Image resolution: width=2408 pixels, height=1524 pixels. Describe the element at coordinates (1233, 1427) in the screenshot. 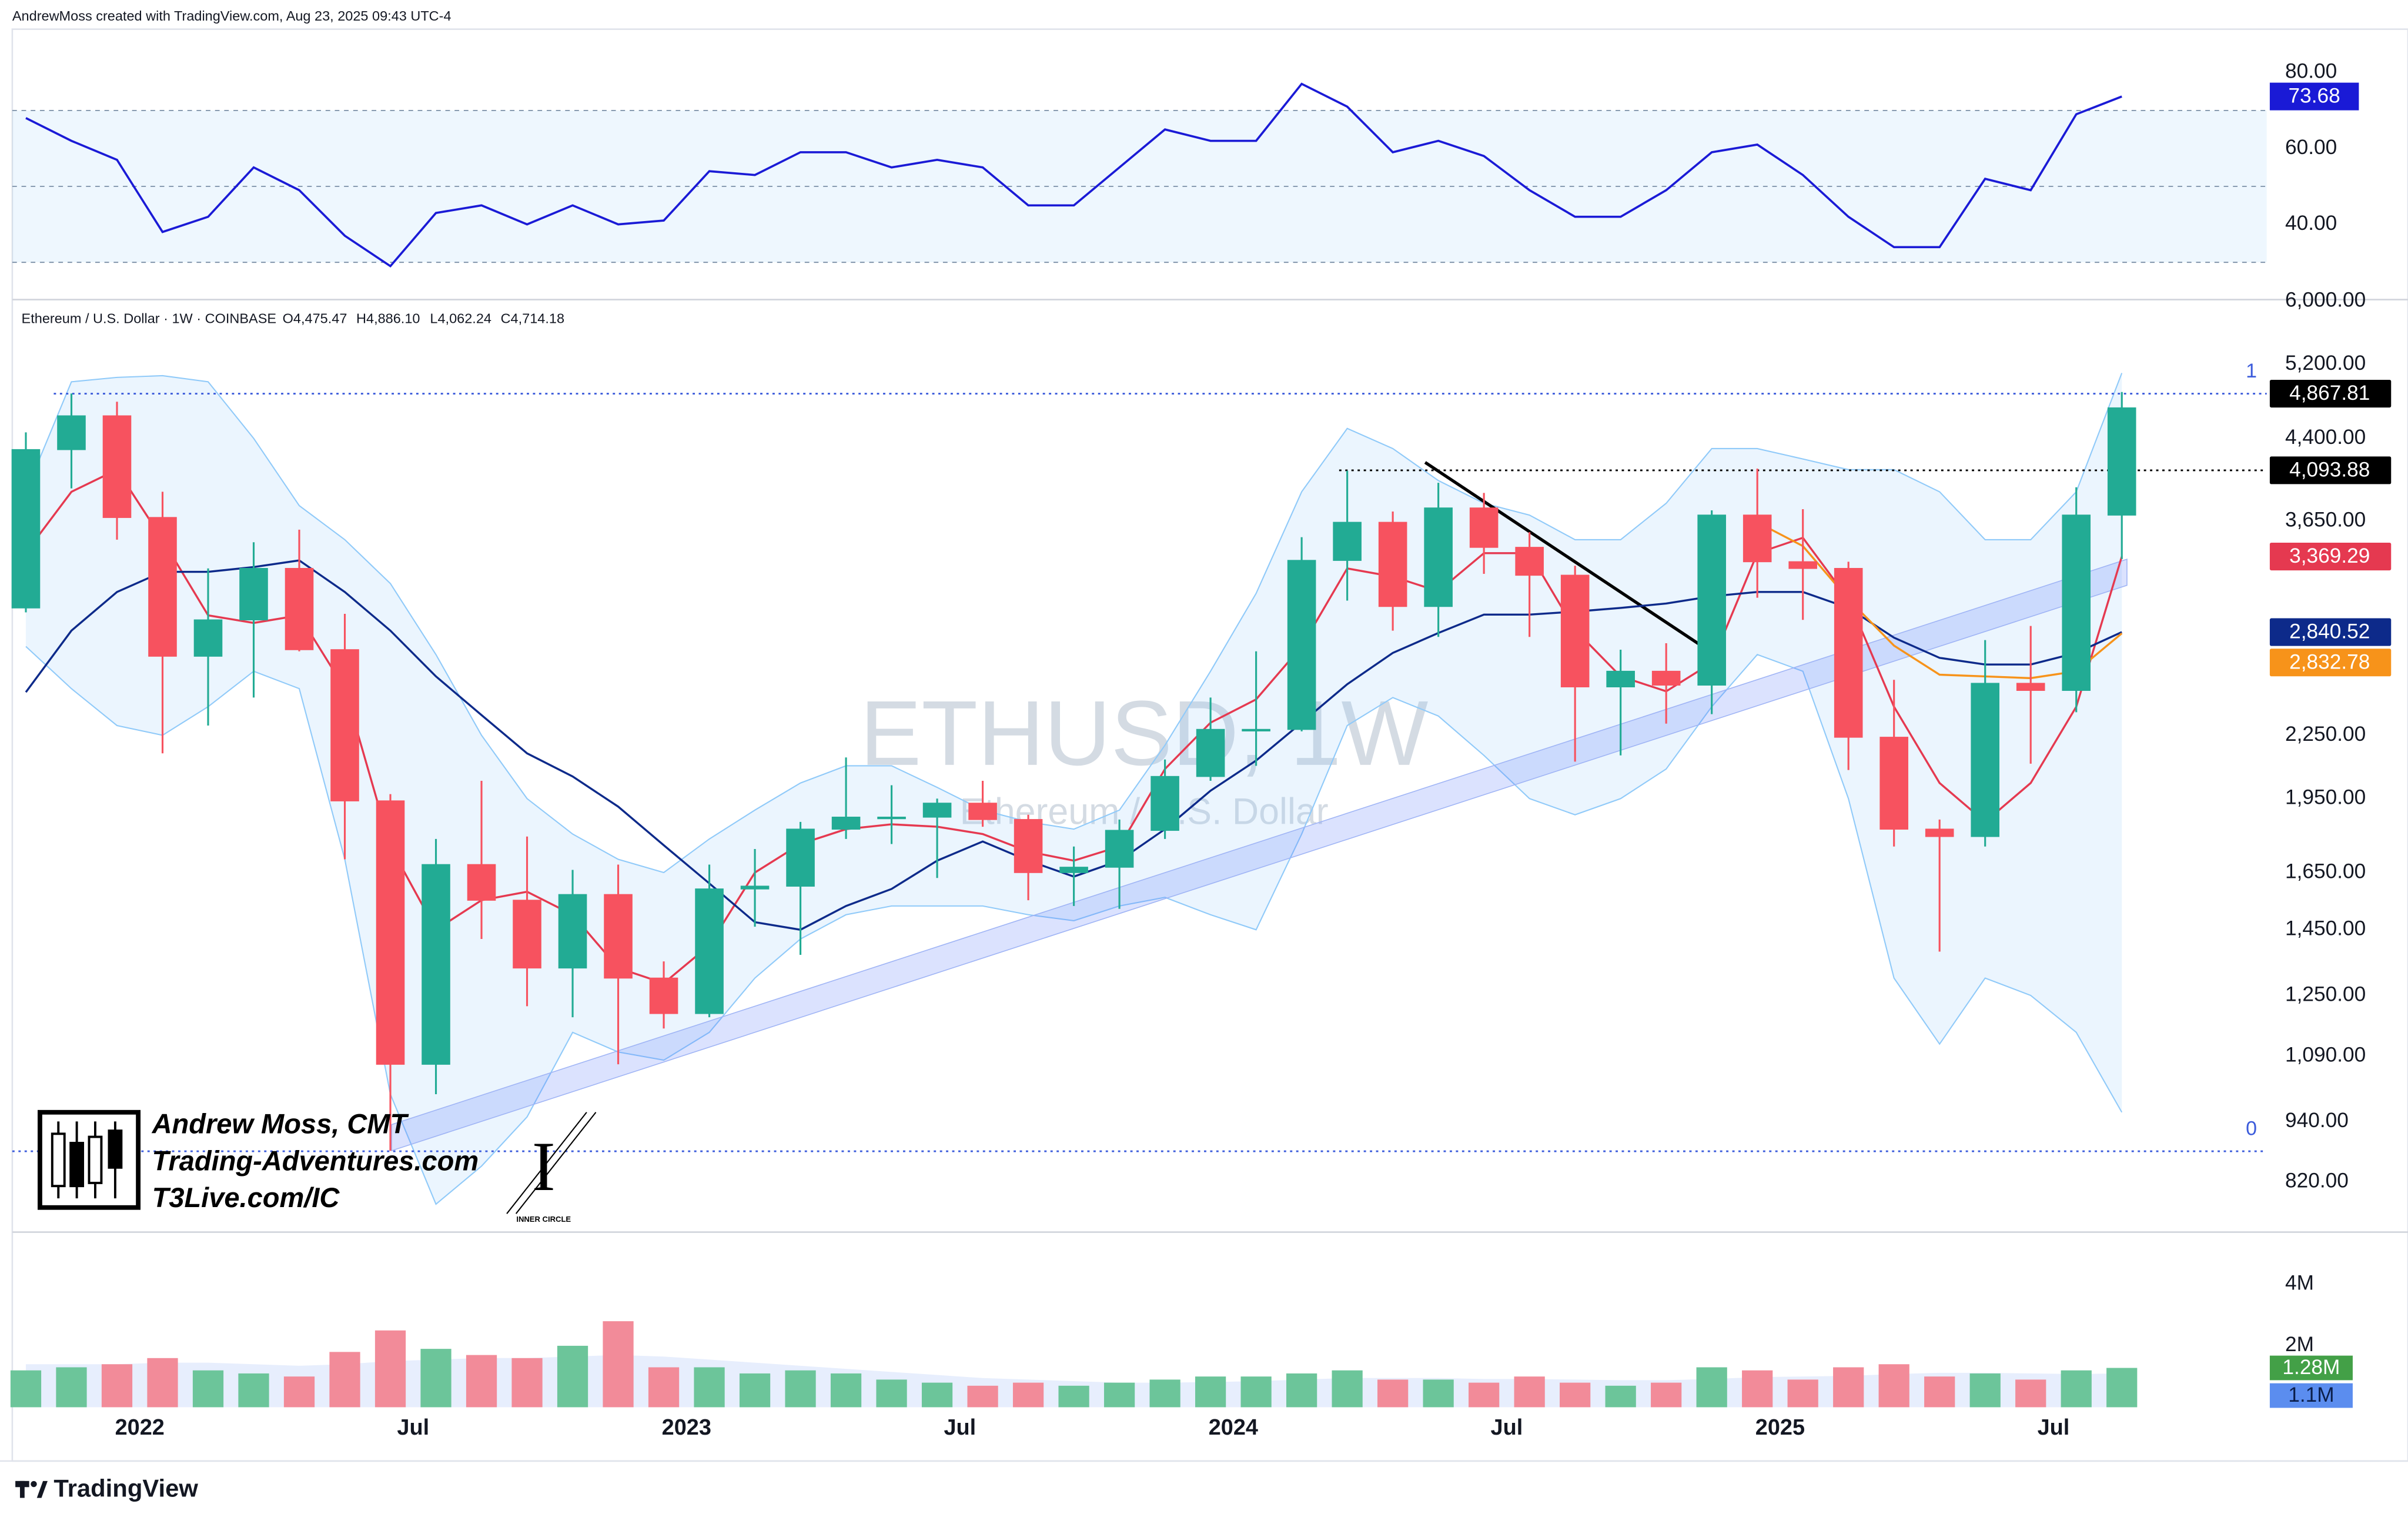

I see `x-tick-label: 2024` at that location.